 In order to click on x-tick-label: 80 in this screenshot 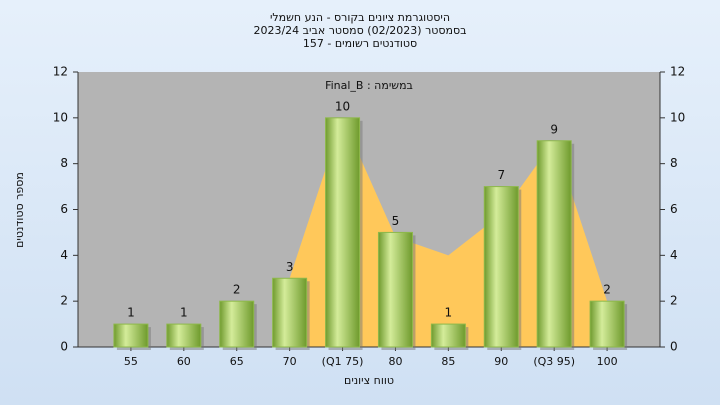, I will do `click(395, 361)`.